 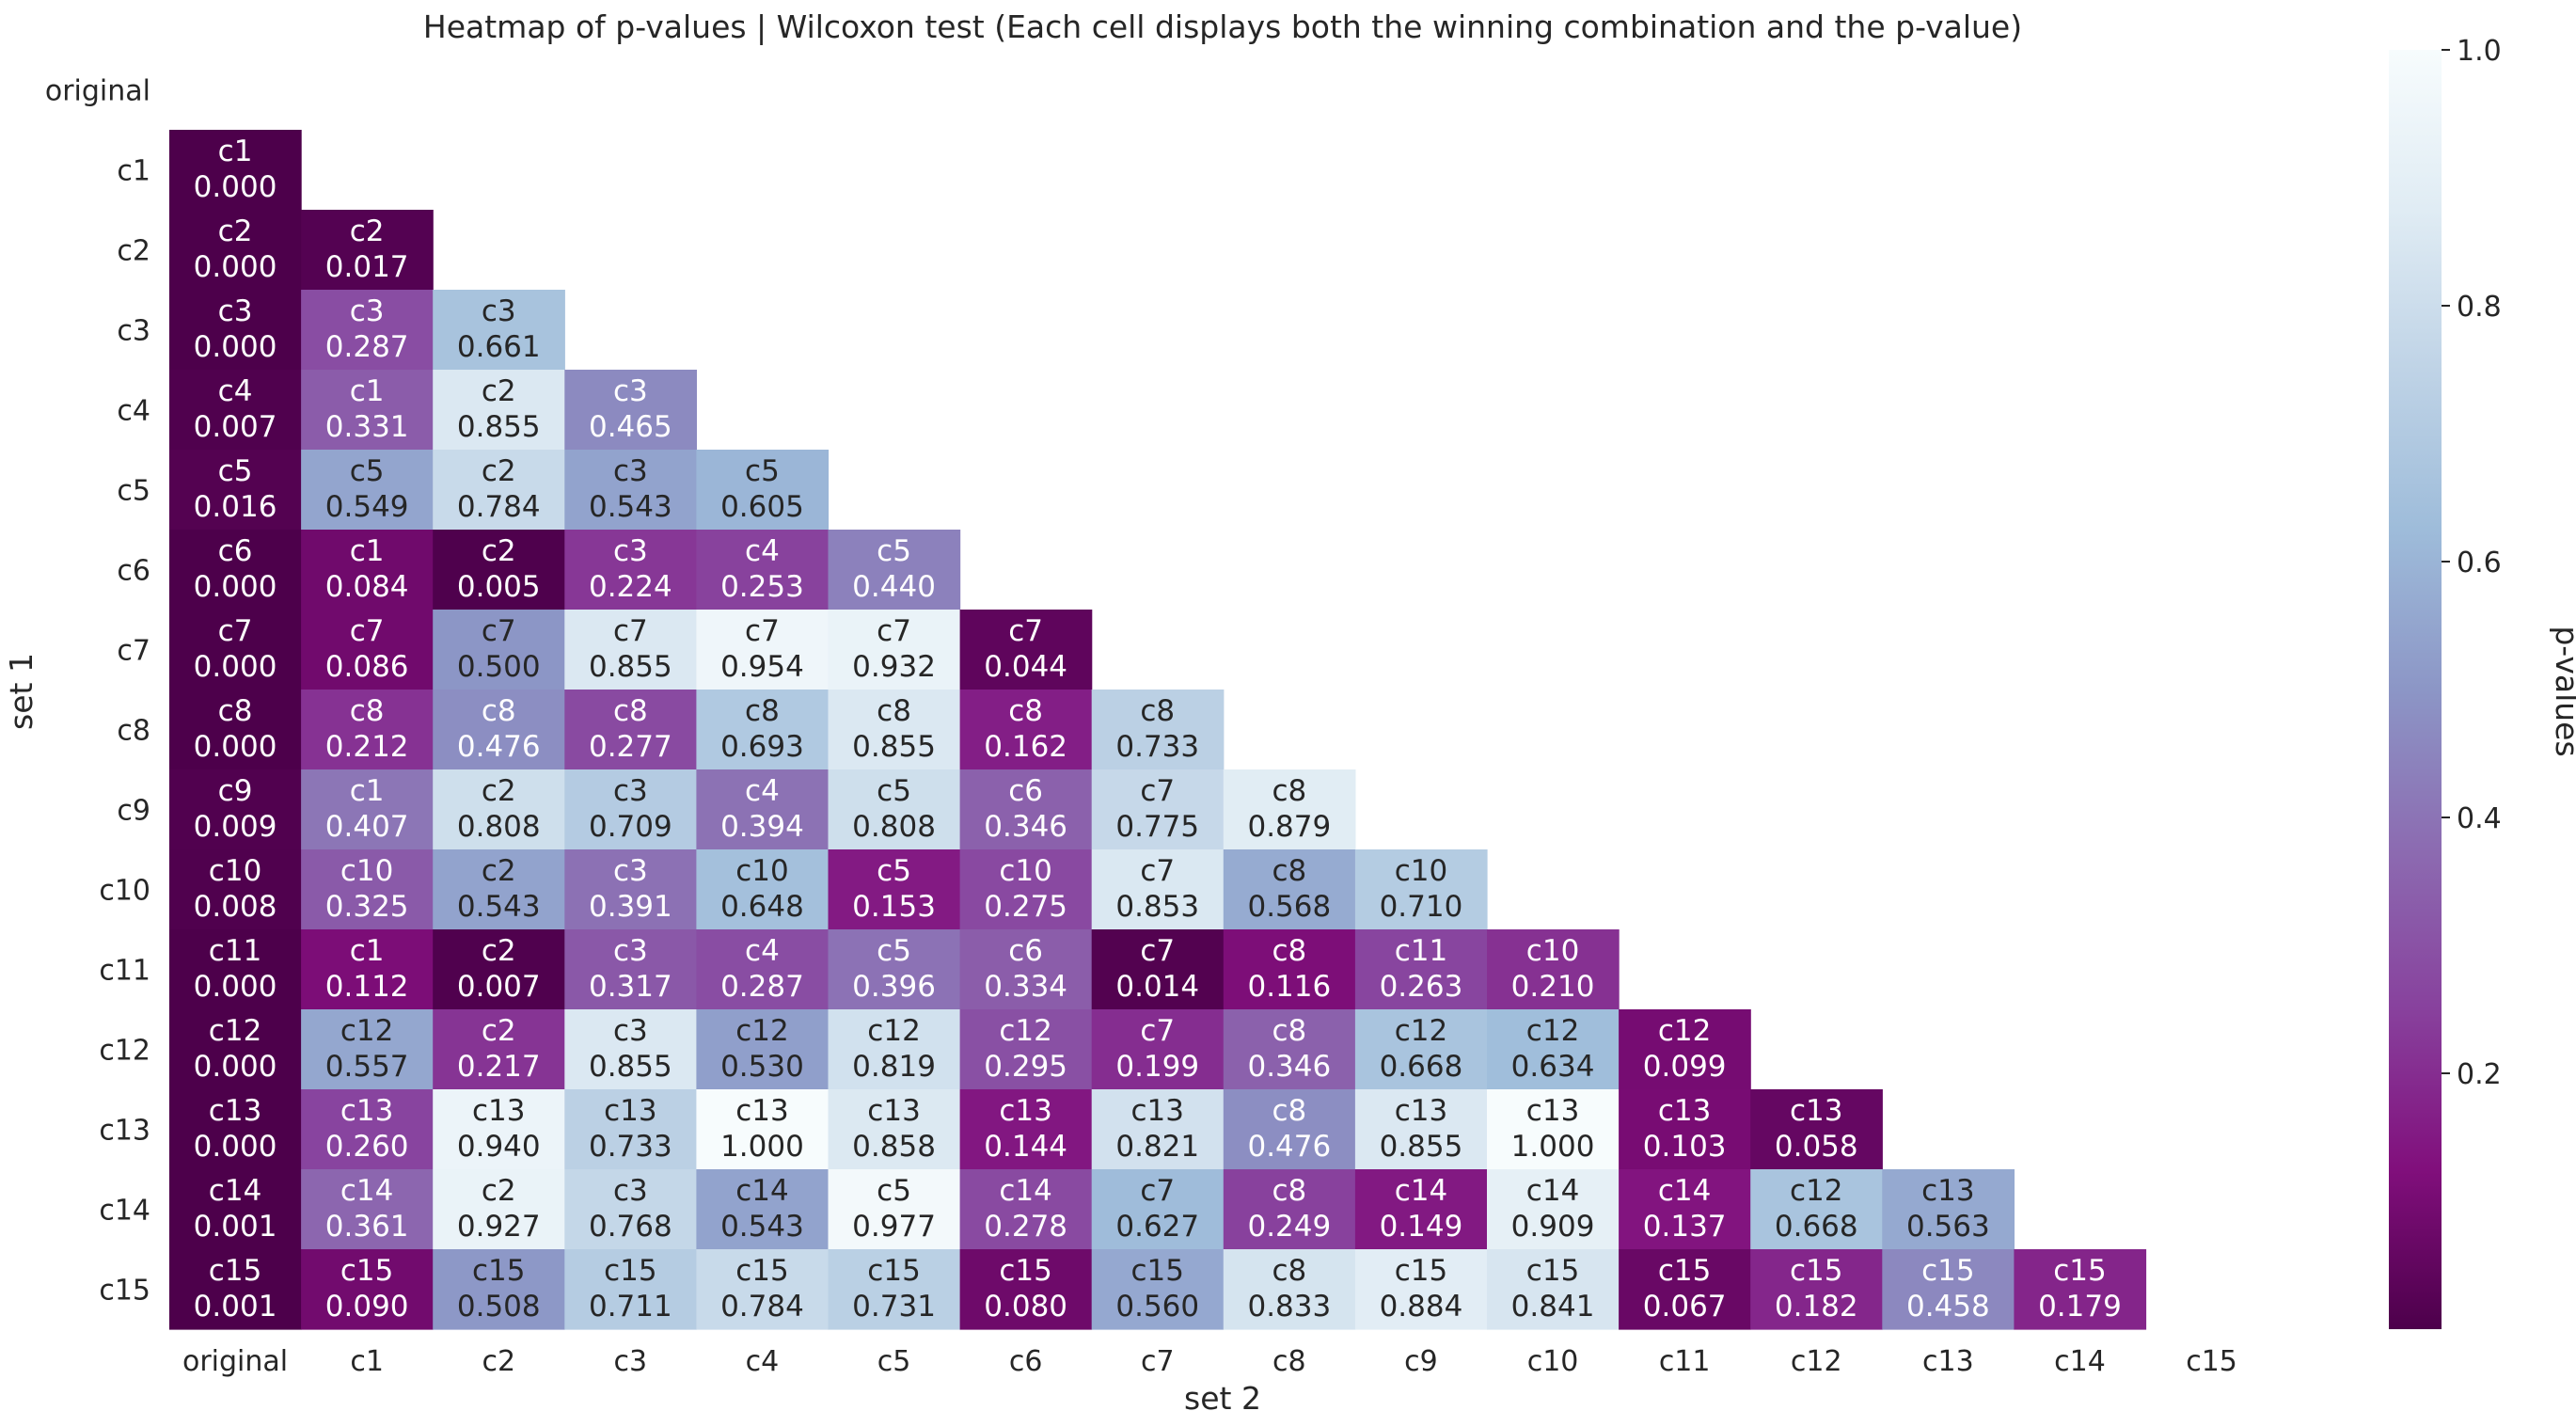 I want to click on heatmap-cell: c90.009, so click(x=235, y=809).